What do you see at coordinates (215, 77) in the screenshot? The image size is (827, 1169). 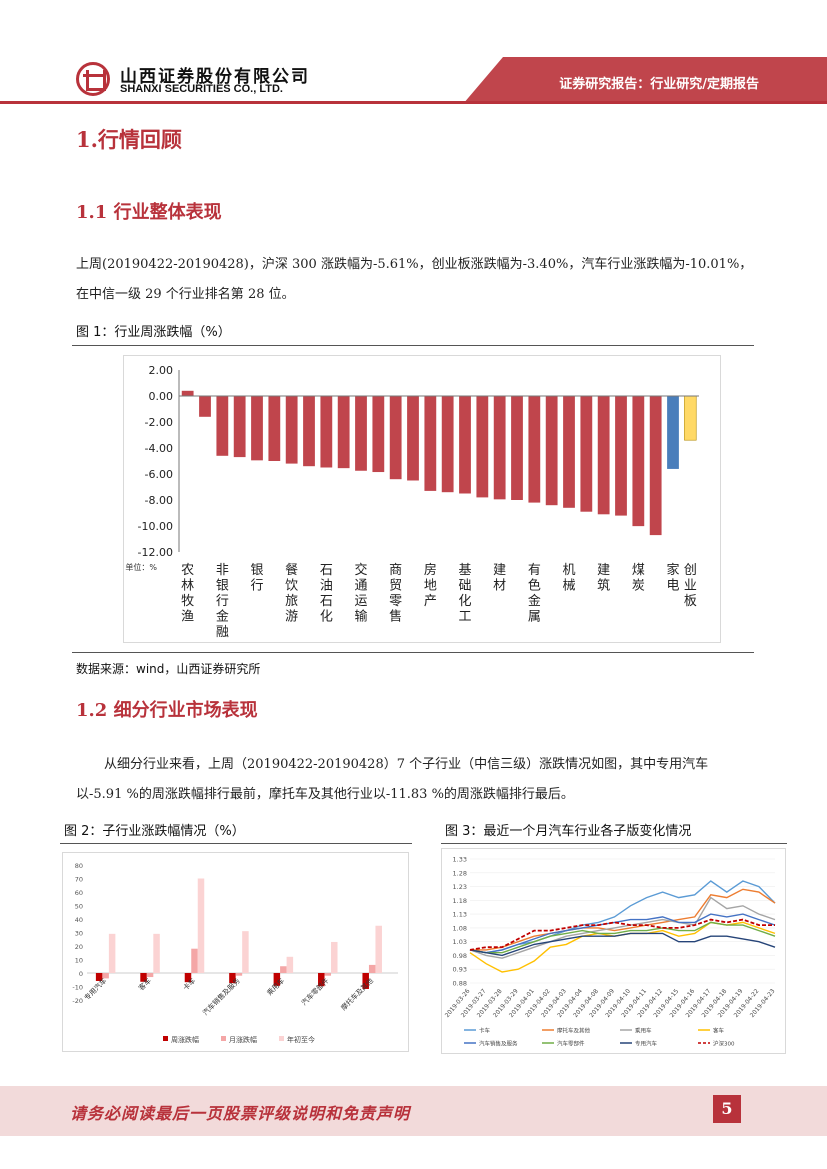 I see `company-name-cn: 山西证券股份有限公司` at bounding box center [215, 77].